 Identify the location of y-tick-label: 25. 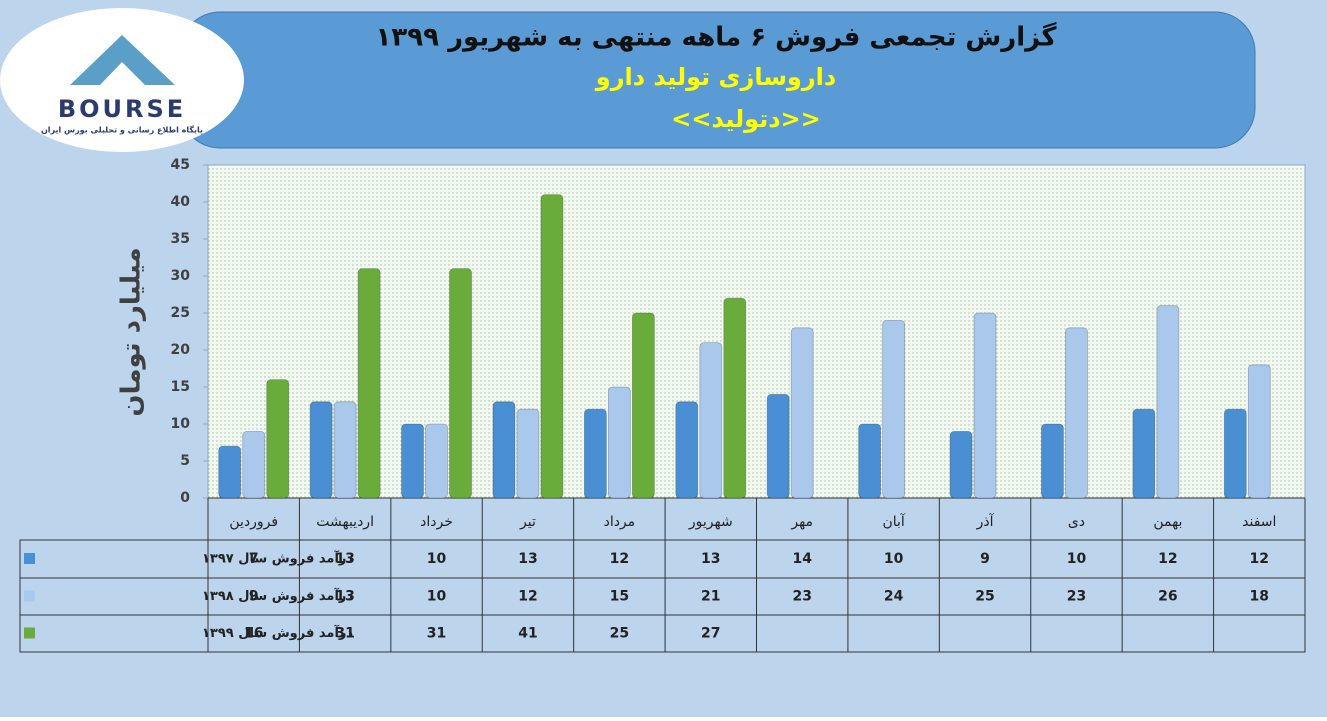
(180, 313).